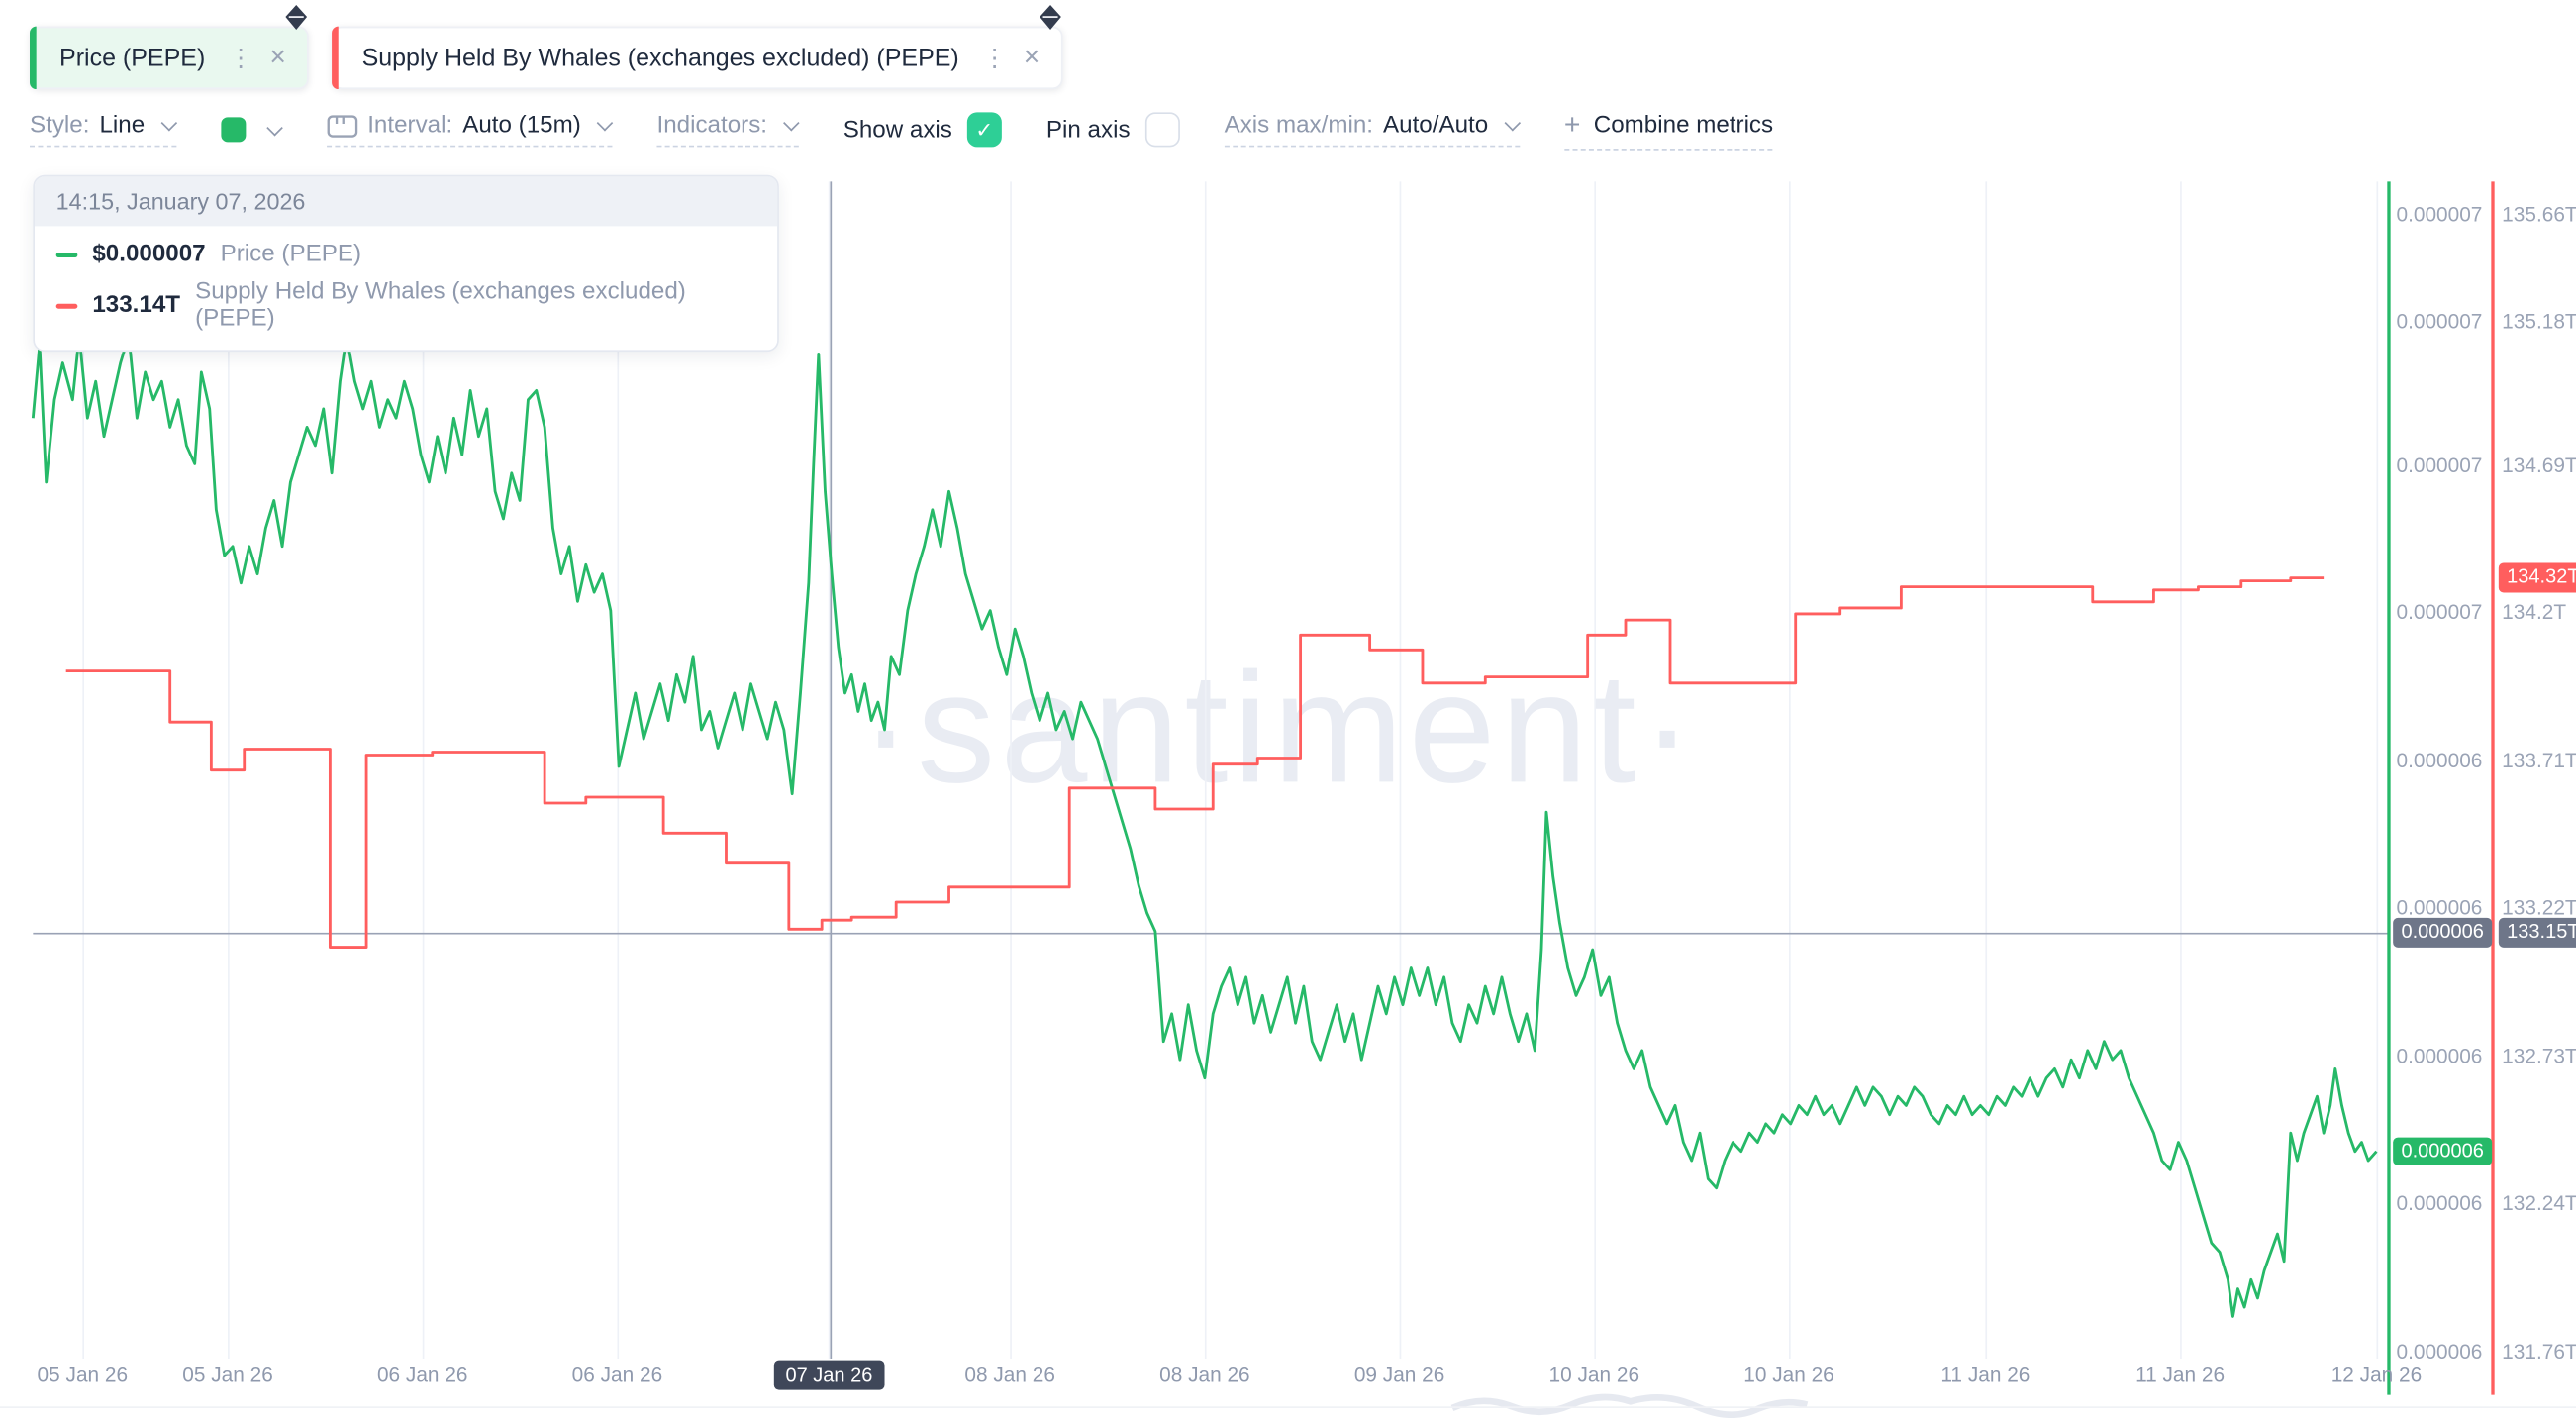 The image size is (2576, 1418). Describe the element at coordinates (897, 130) in the screenshot. I see `show-axis-label: Show axis` at that location.